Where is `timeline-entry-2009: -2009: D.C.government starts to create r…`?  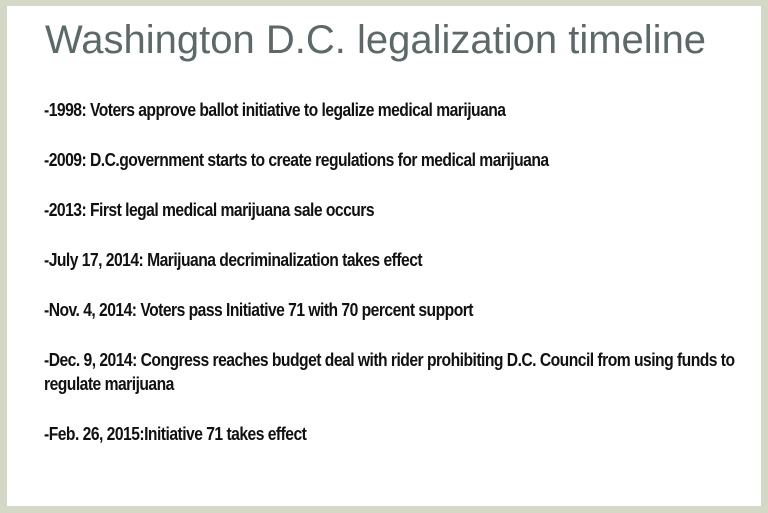
timeline-entry-2009: -2009: D.C.government starts to create r… is located at coordinates (296, 160).